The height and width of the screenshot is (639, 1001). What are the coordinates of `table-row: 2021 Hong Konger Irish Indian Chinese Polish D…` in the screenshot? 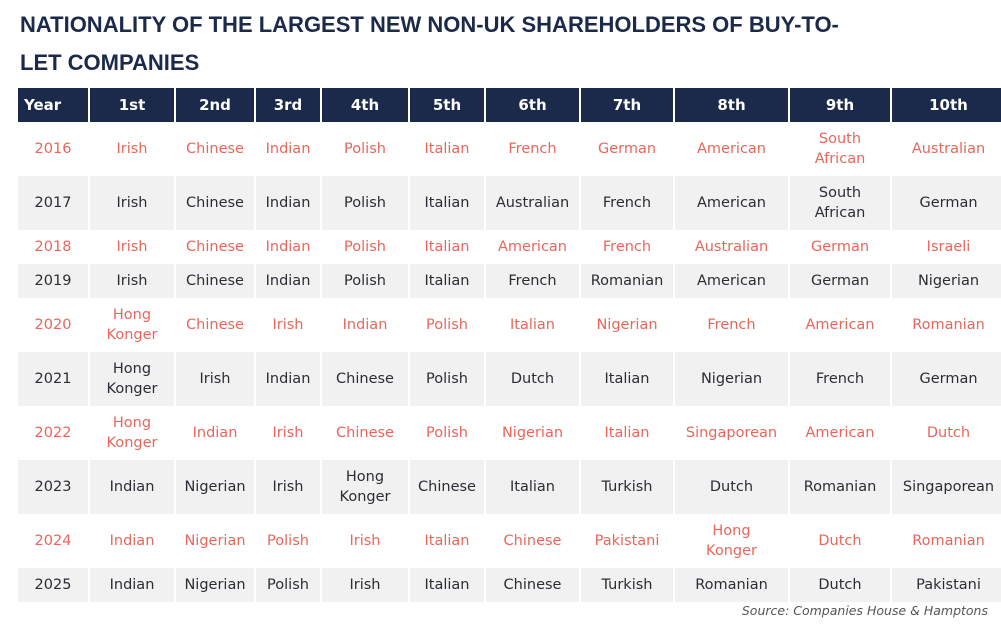 It's located at (509, 379).